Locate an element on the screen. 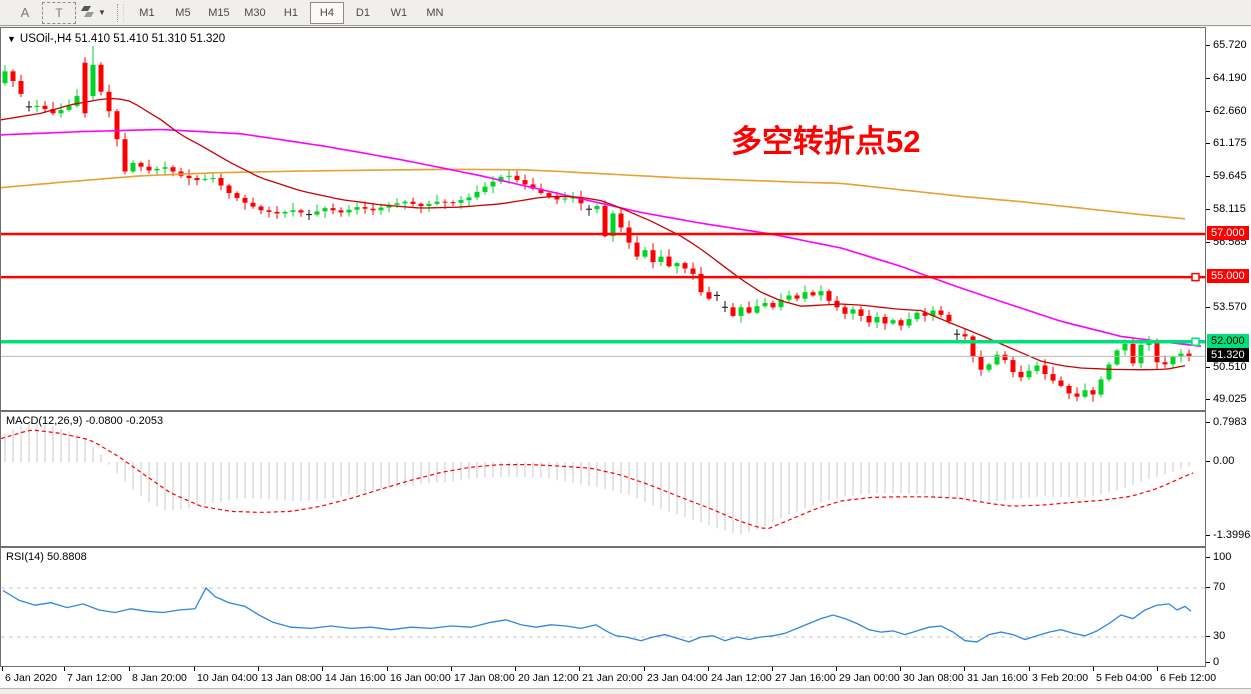 This screenshot has height=694, width=1251. chart-annotation-text: 多空转折点52 is located at coordinates (826, 141).